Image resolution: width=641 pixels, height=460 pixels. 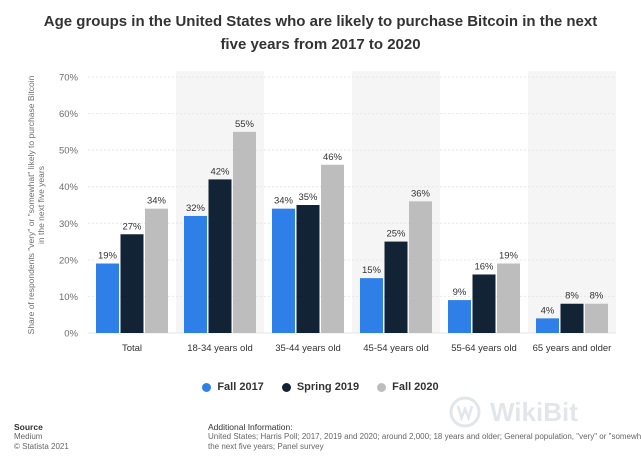 I want to click on x-category-label: 55-64 years old, so click(x=483, y=348).